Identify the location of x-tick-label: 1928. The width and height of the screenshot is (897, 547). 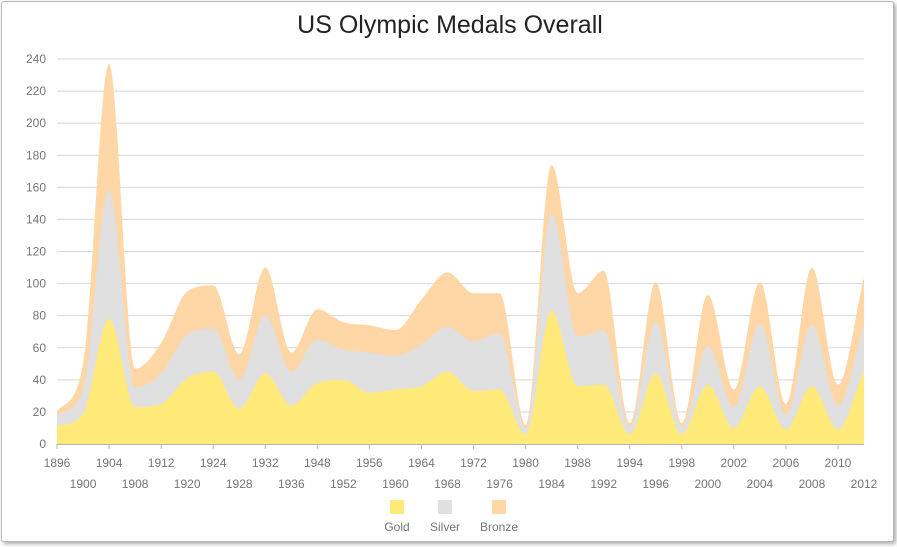
(239, 484).